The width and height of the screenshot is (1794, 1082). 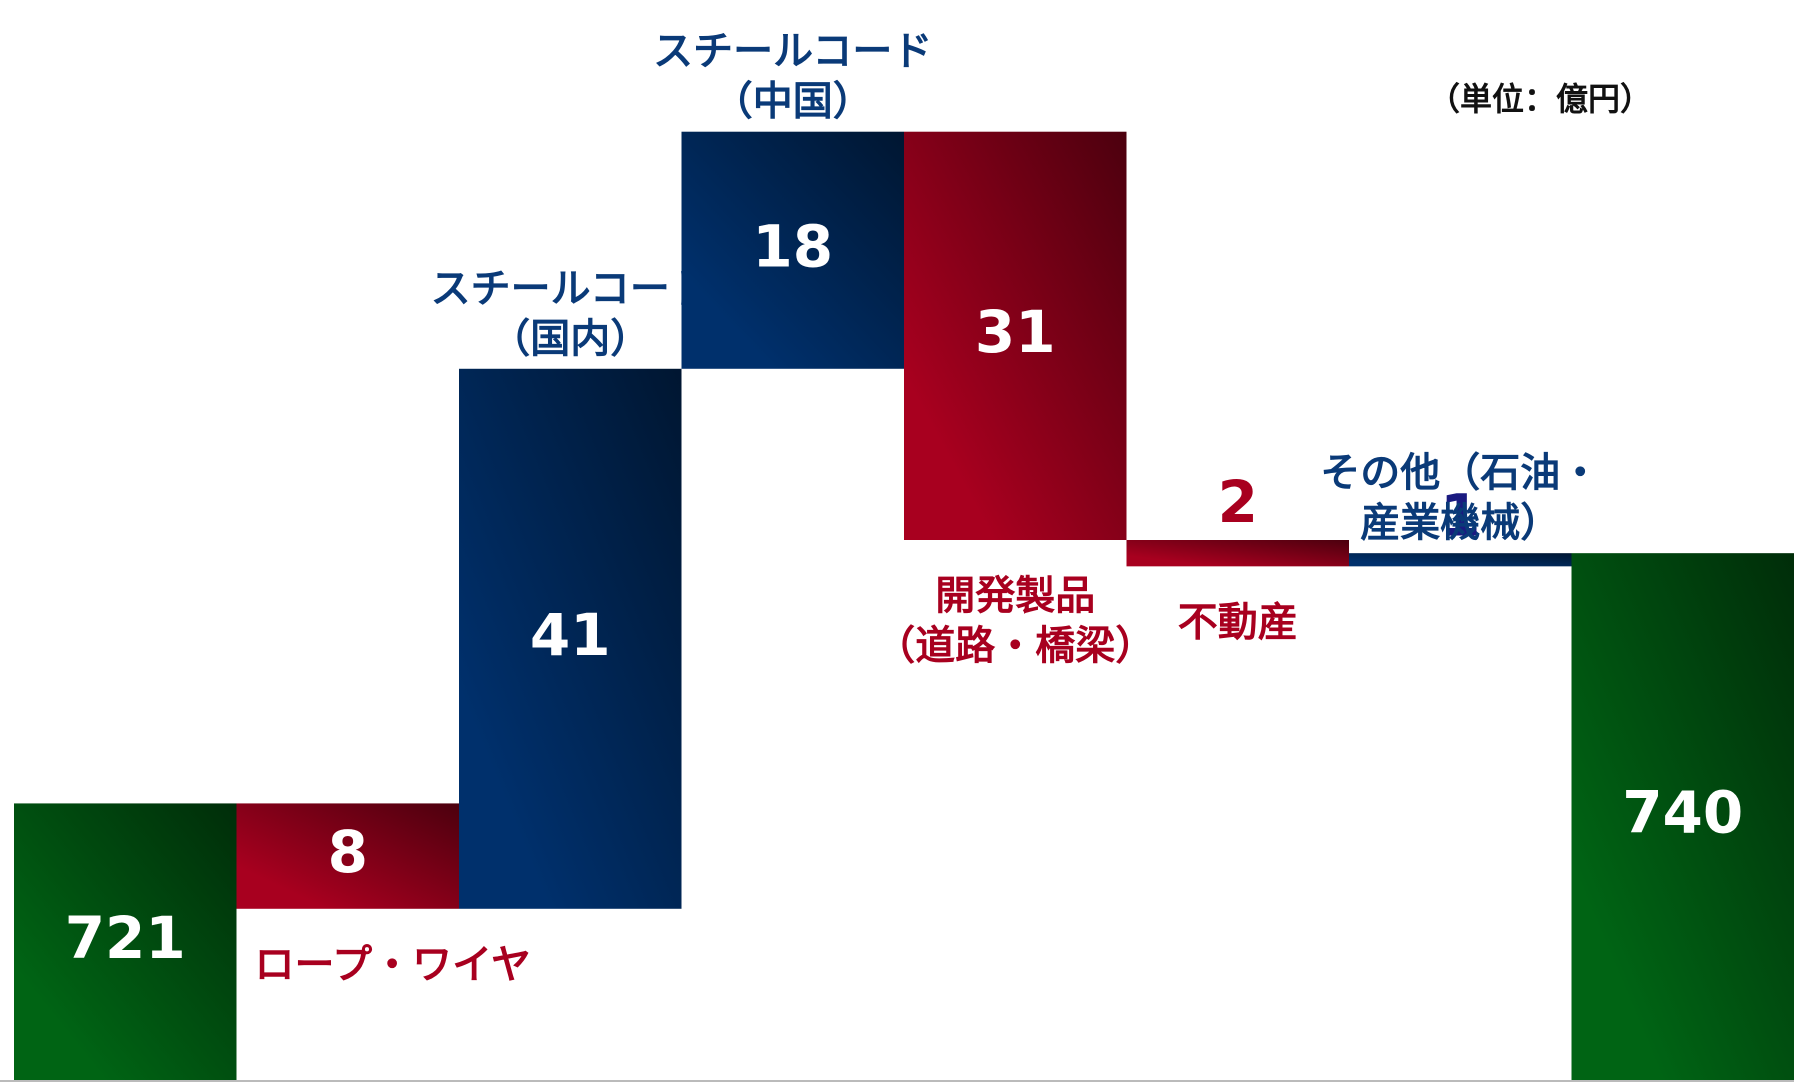 What do you see at coordinates (1238, 502) in the screenshot?
I see `value-label: 2` at bounding box center [1238, 502].